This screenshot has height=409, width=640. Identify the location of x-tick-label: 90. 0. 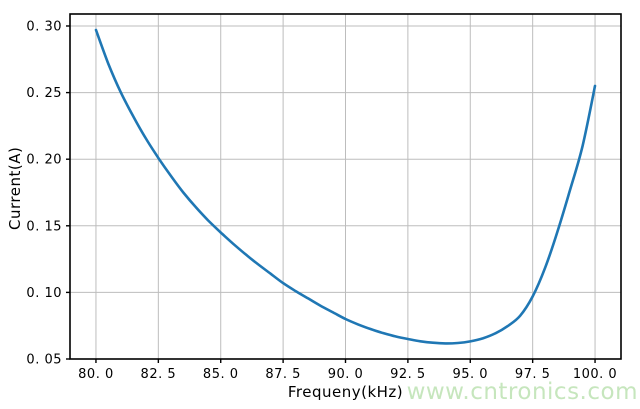
(346, 374).